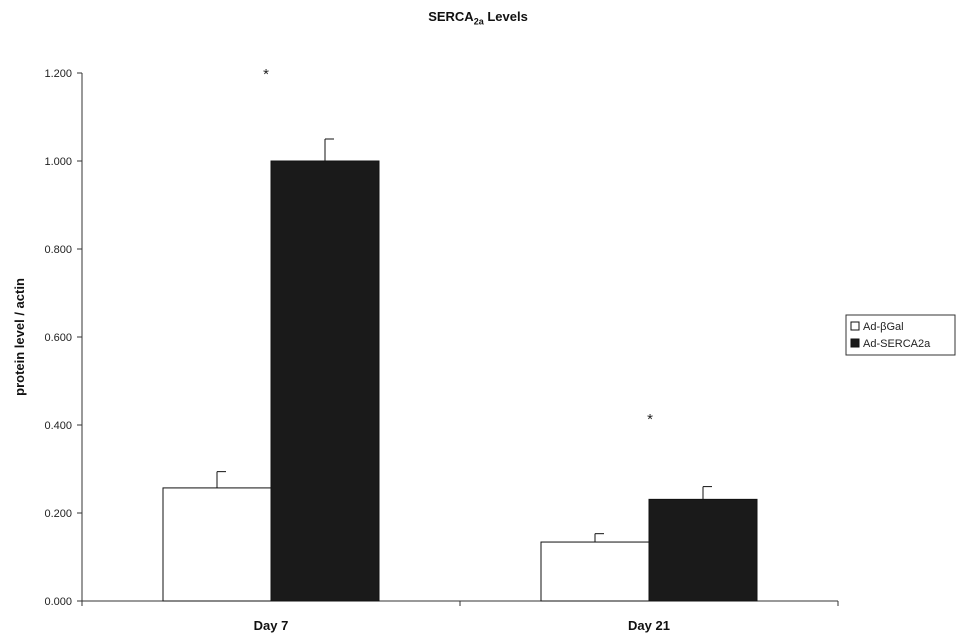  I want to click on y-tick-label: 1.000, so click(58, 162).